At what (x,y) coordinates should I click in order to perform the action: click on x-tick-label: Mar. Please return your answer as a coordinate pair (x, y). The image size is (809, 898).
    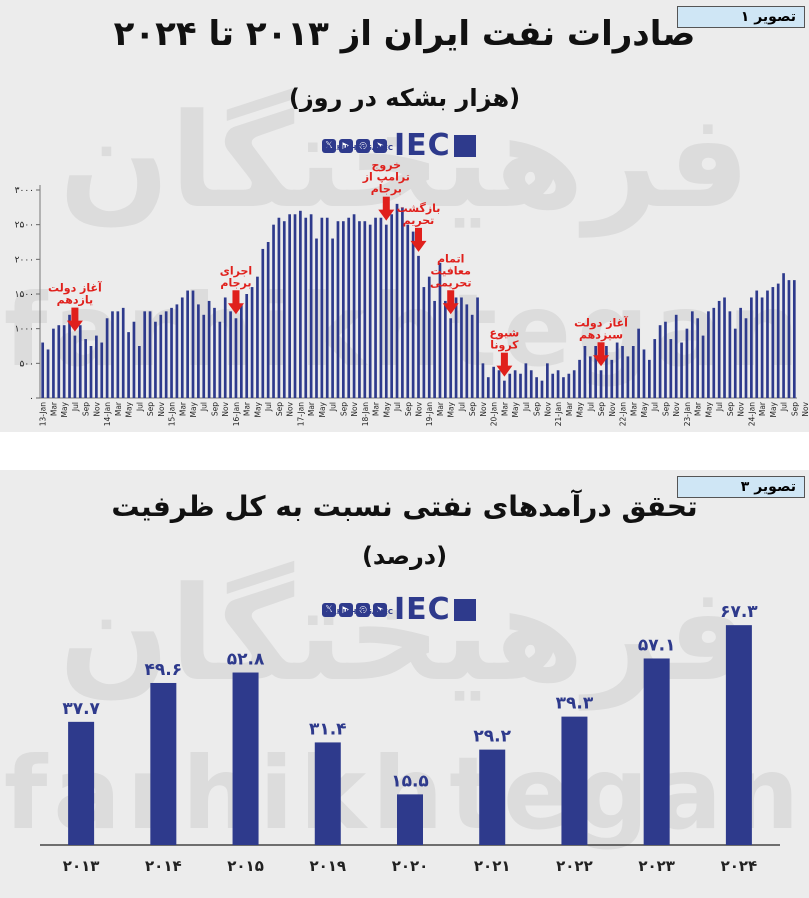
    Looking at the image, I should click on (118, 408).